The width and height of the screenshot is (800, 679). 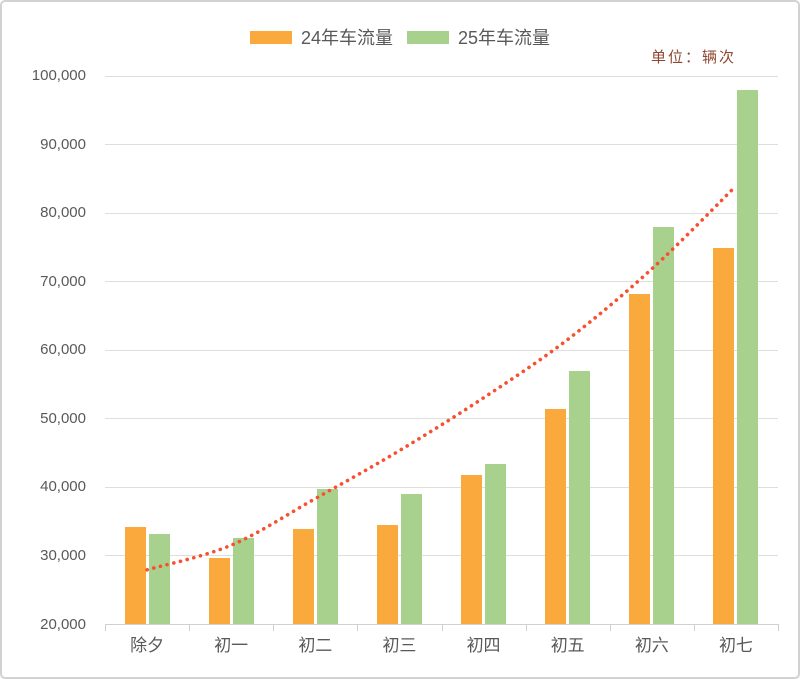 What do you see at coordinates (63, 350) in the screenshot?
I see `y-tick-label: 60,000` at bounding box center [63, 350].